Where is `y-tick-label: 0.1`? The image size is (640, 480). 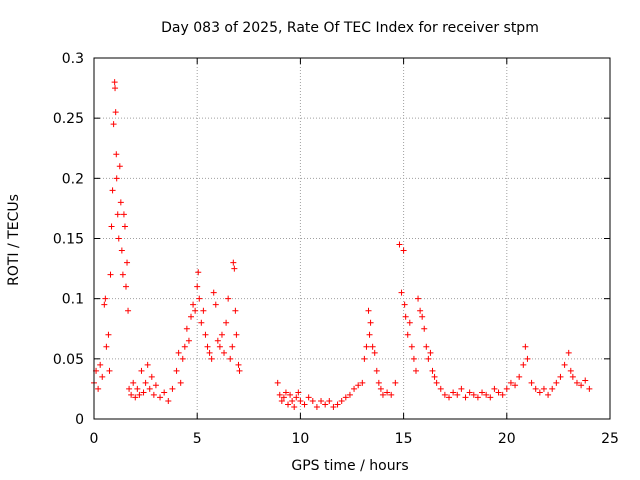
y-tick-label: 0.1 is located at coordinates (73, 300).